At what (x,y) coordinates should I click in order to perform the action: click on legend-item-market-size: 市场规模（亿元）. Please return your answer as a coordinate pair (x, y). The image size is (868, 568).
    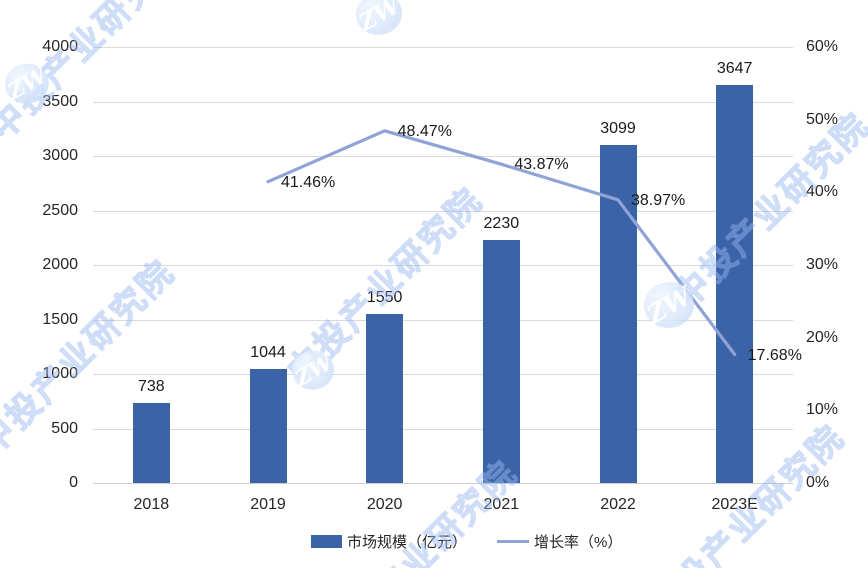
    Looking at the image, I should click on (389, 541).